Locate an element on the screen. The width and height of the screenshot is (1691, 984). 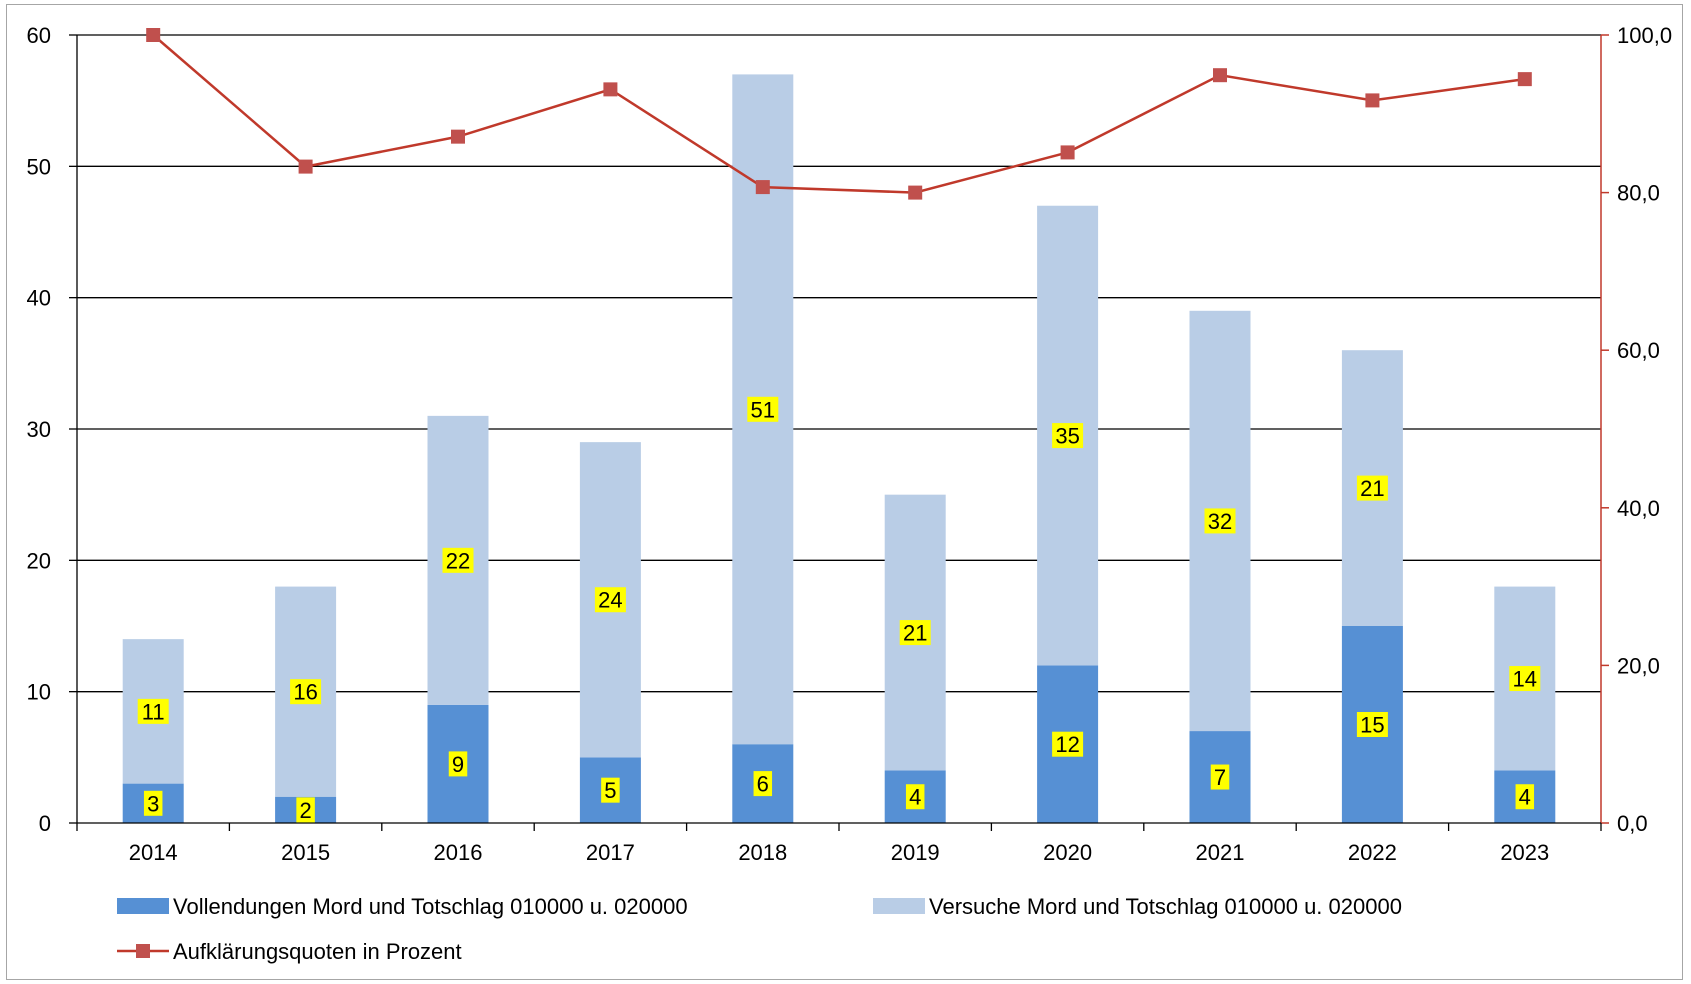
legend-swatch-vollendungen is located at coordinates (143, 906).